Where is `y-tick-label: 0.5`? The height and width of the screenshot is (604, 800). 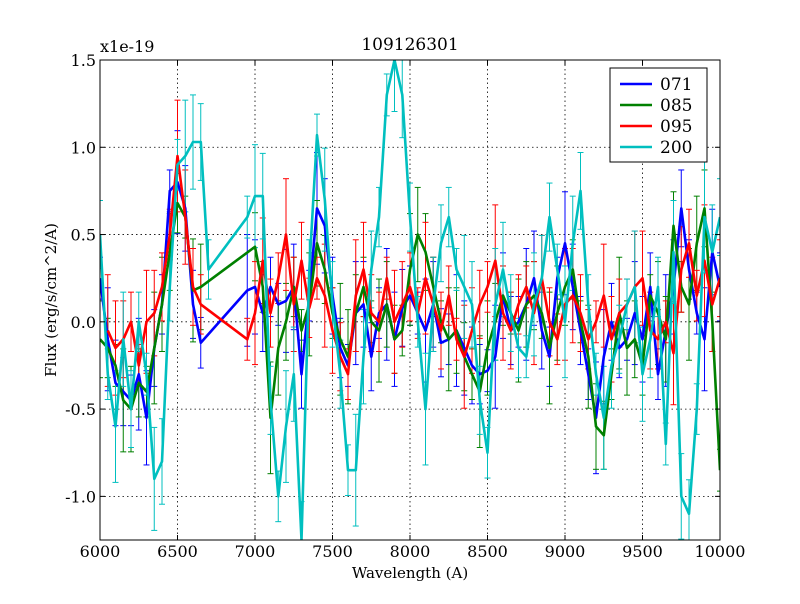 y-tick-label: 0.5 is located at coordinates (83, 235).